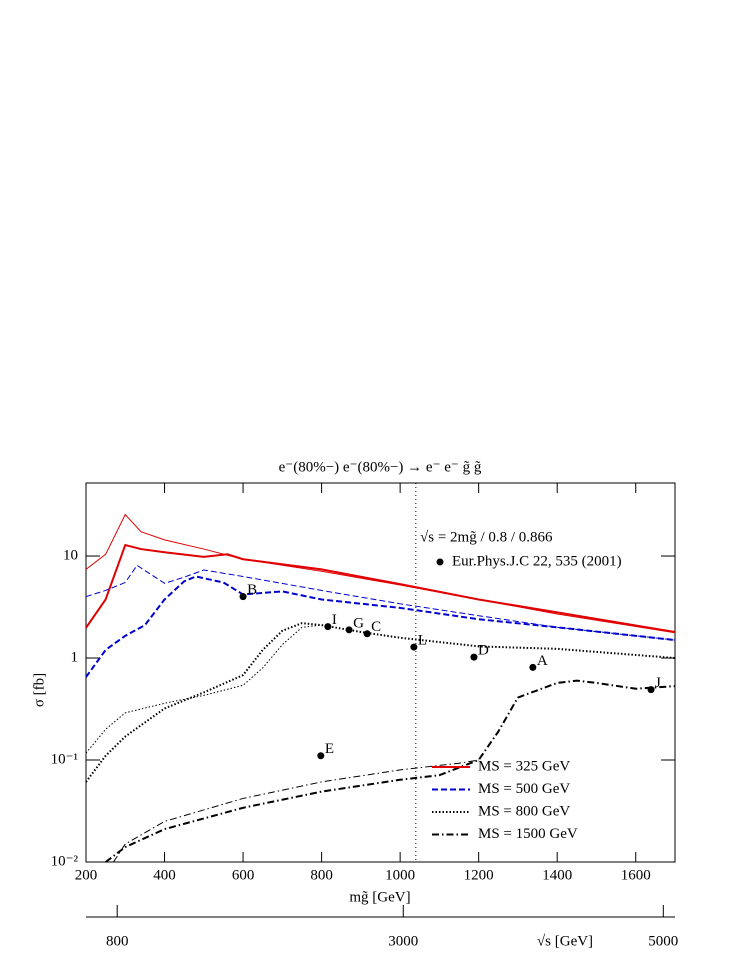 The height and width of the screenshot is (972, 747). I want to click on point-label: I, so click(334, 620).